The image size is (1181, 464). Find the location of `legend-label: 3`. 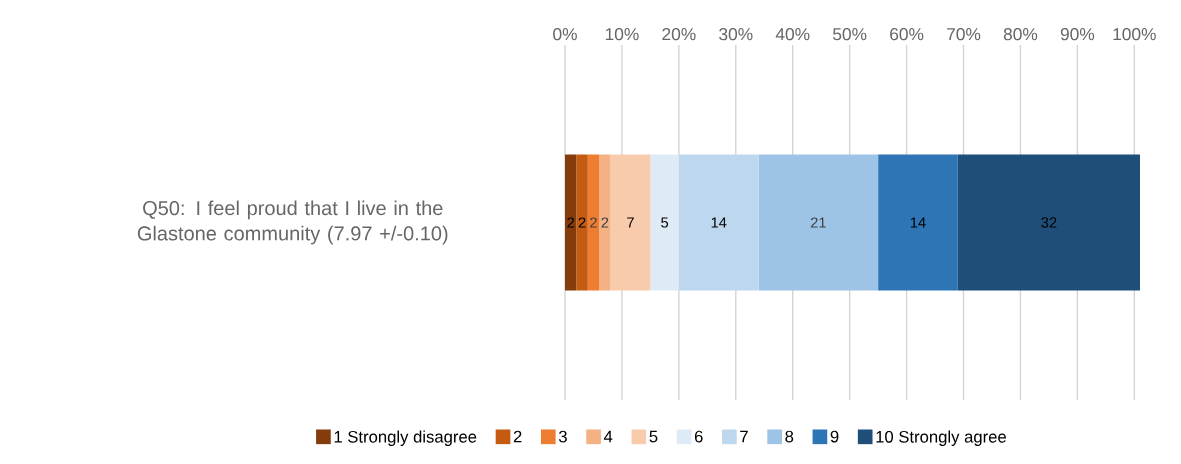

legend-label: 3 is located at coordinates (562, 436).